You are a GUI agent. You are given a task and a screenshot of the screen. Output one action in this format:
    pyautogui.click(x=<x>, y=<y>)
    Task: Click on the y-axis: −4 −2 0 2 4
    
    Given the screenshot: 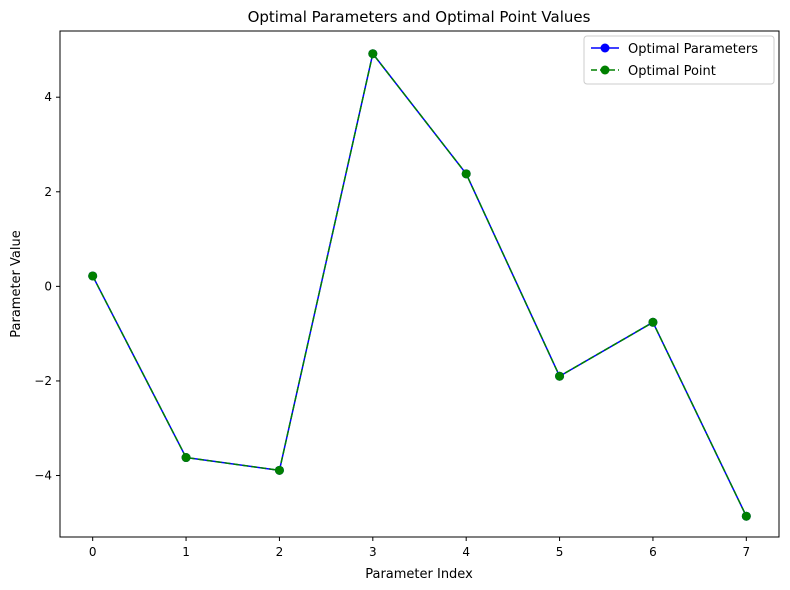 What is the action you would take?
    pyautogui.click(x=47, y=286)
    